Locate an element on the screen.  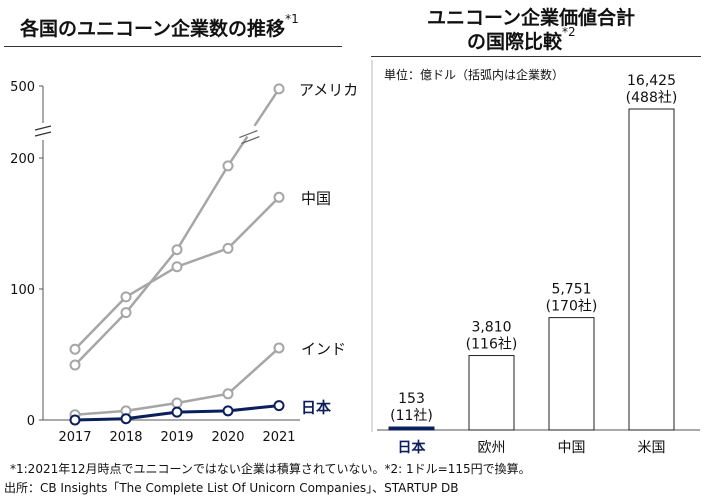
series-label: 日本 is located at coordinates (316, 408).